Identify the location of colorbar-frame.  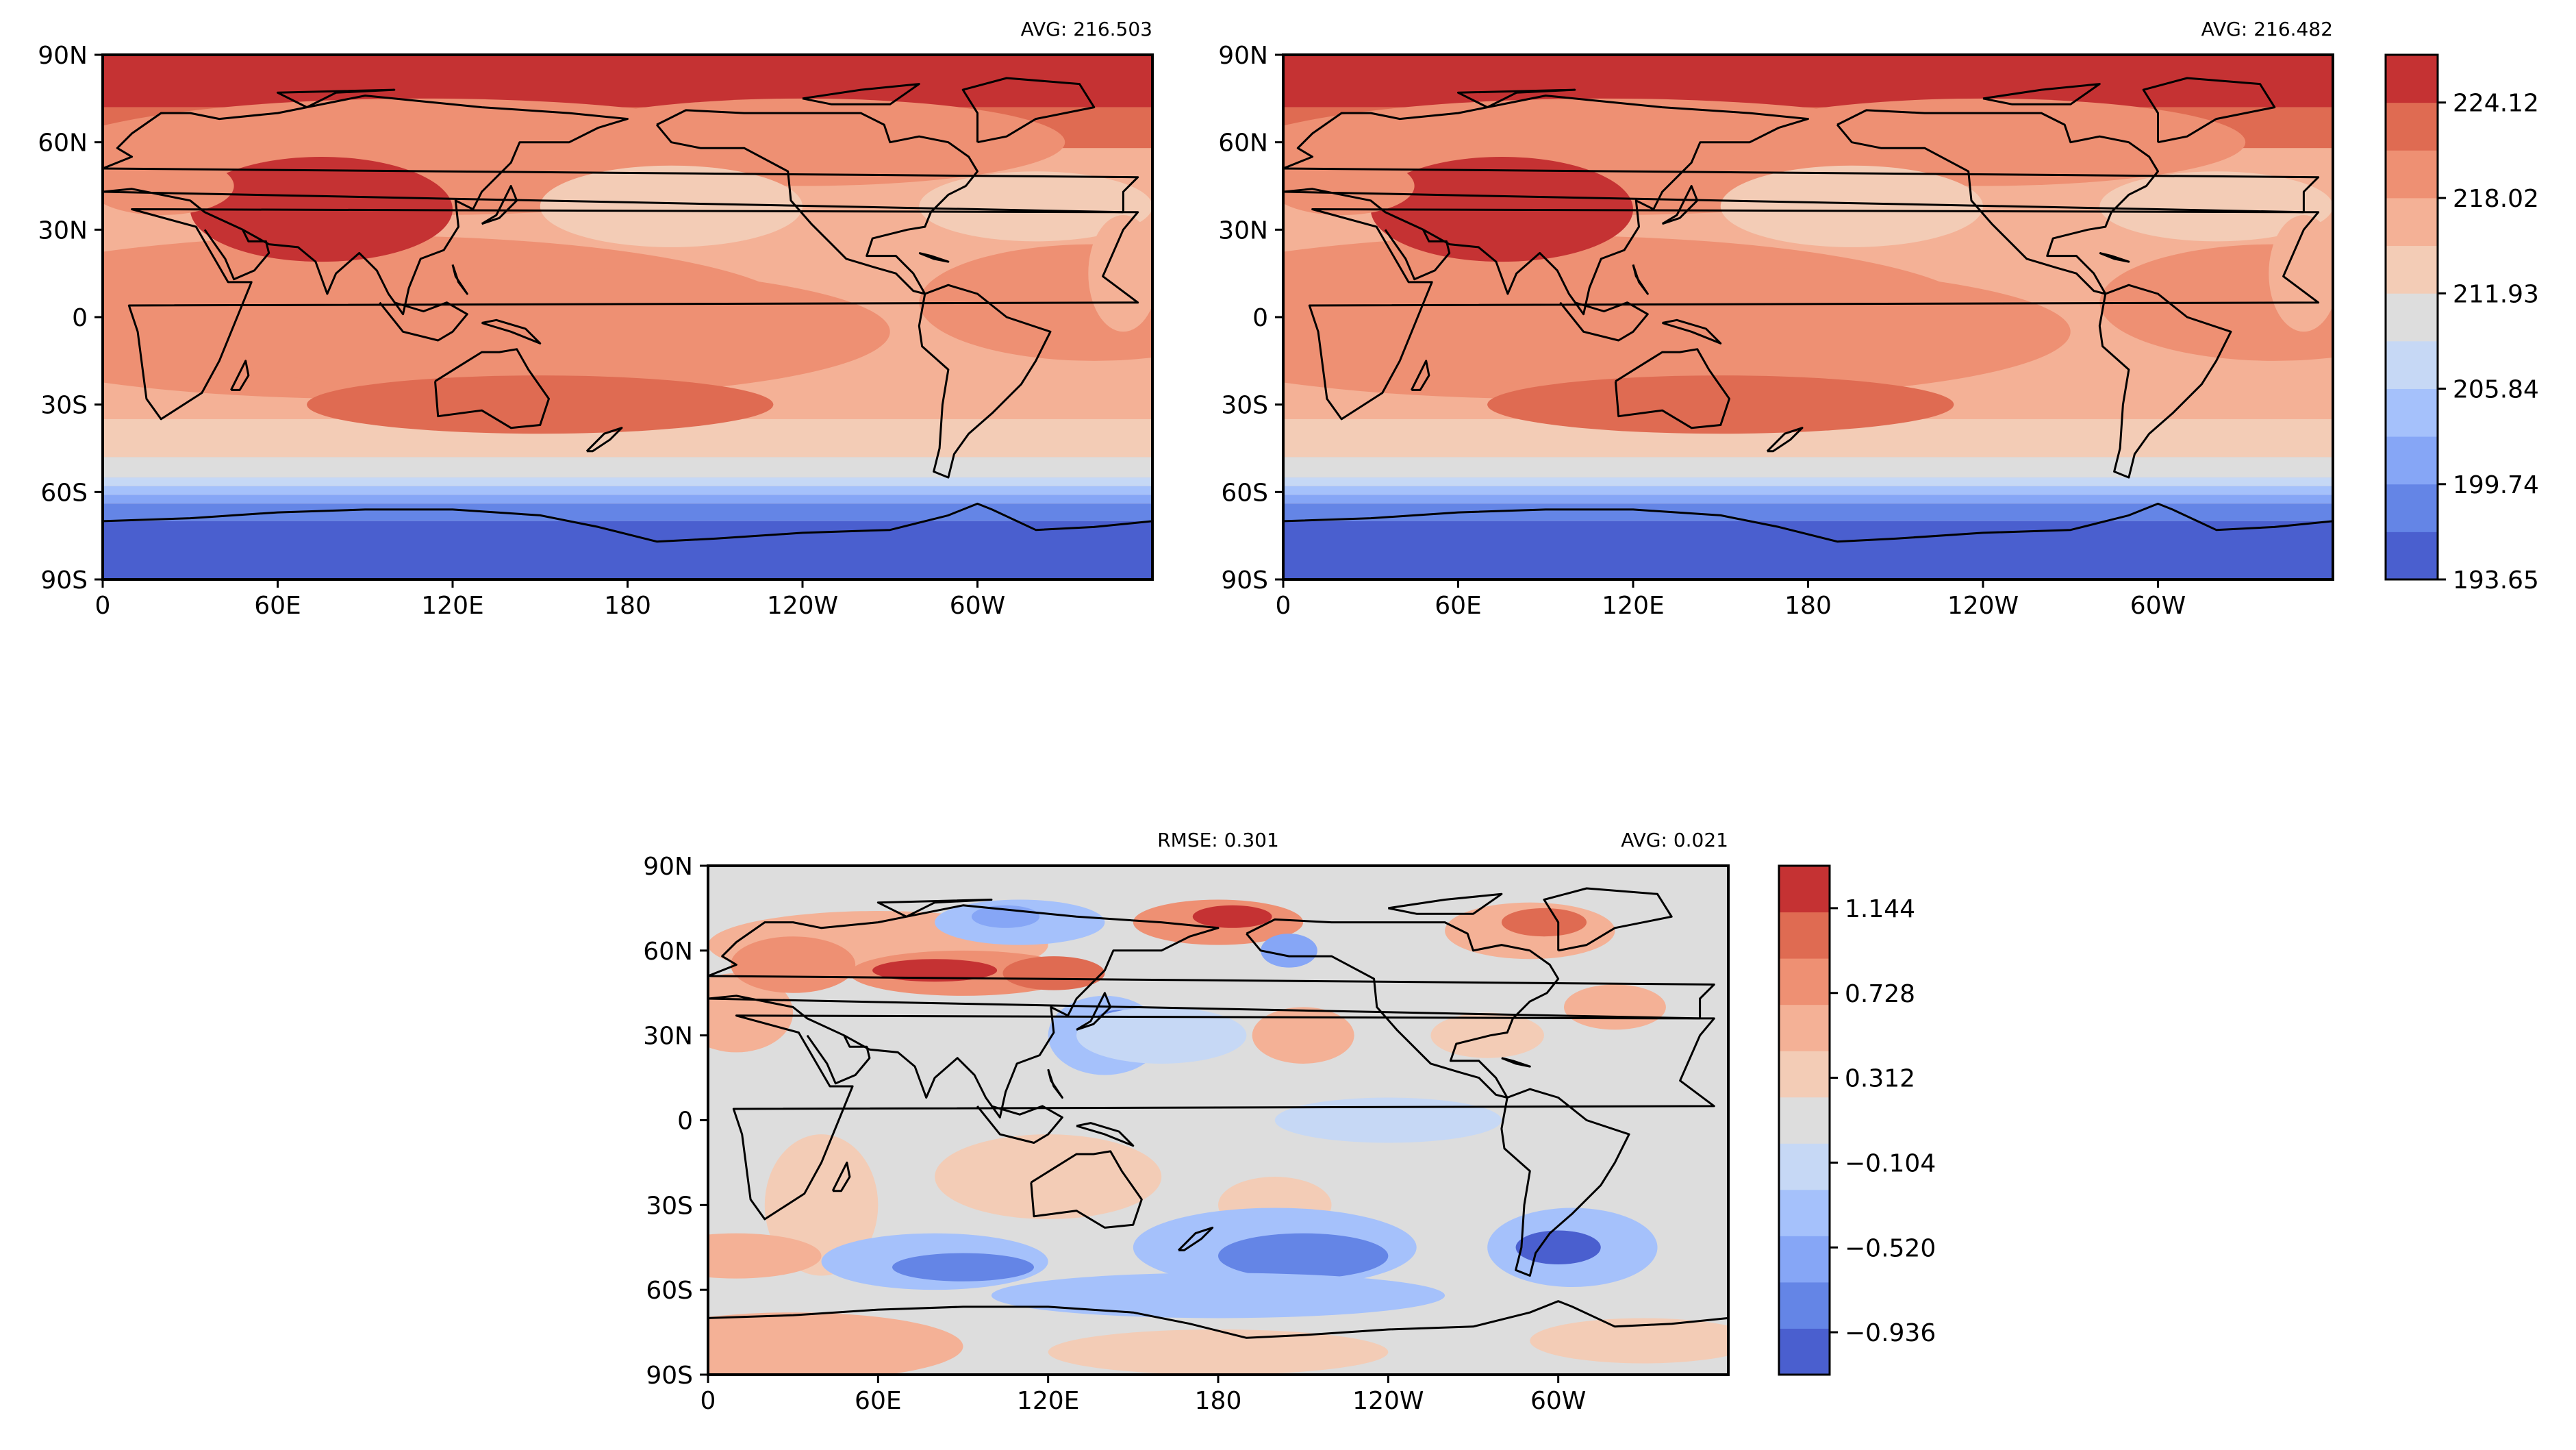
(1804, 1120).